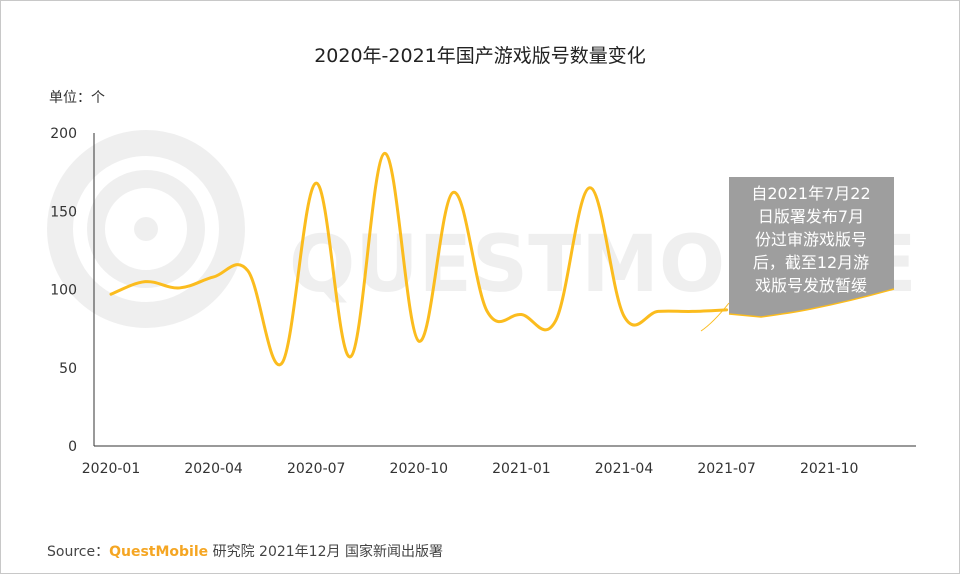 The width and height of the screenshot is (960, 574). What do you see at coordinates (213, 469) in the screenshot?
I see `x-tick-label: 2020-04` at bounding box center [213, 469].